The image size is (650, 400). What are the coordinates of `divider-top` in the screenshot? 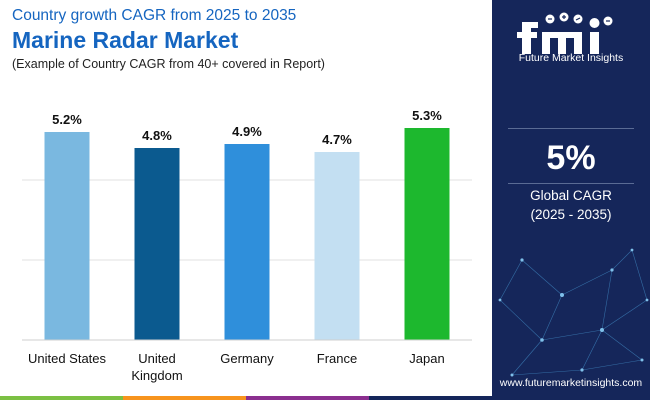 It's located at (571, 128).